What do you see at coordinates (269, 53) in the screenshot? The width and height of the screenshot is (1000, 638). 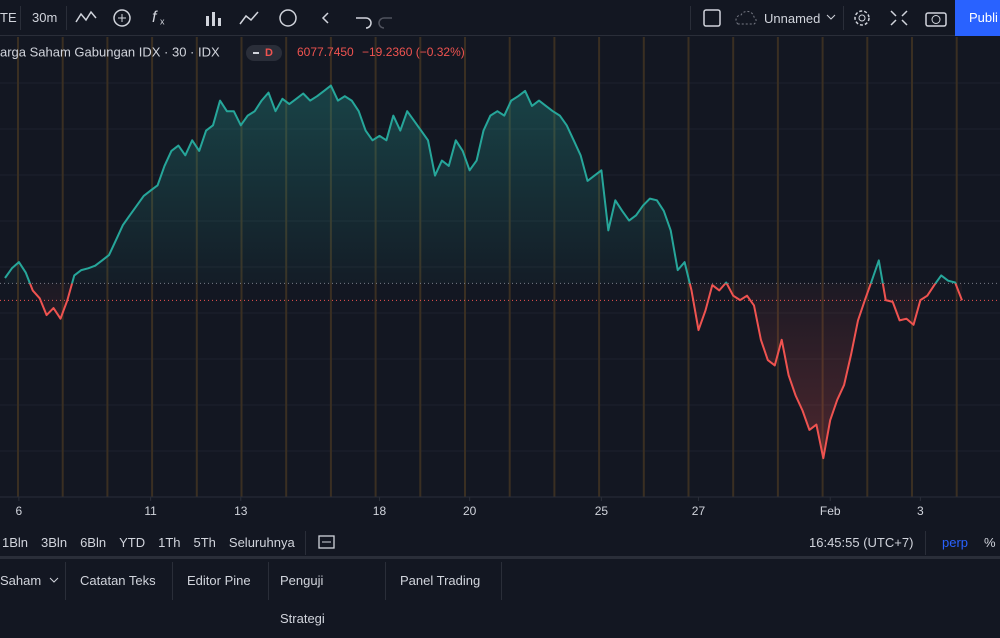 I see `legend-badge: D` at bounding box center [269, 53].